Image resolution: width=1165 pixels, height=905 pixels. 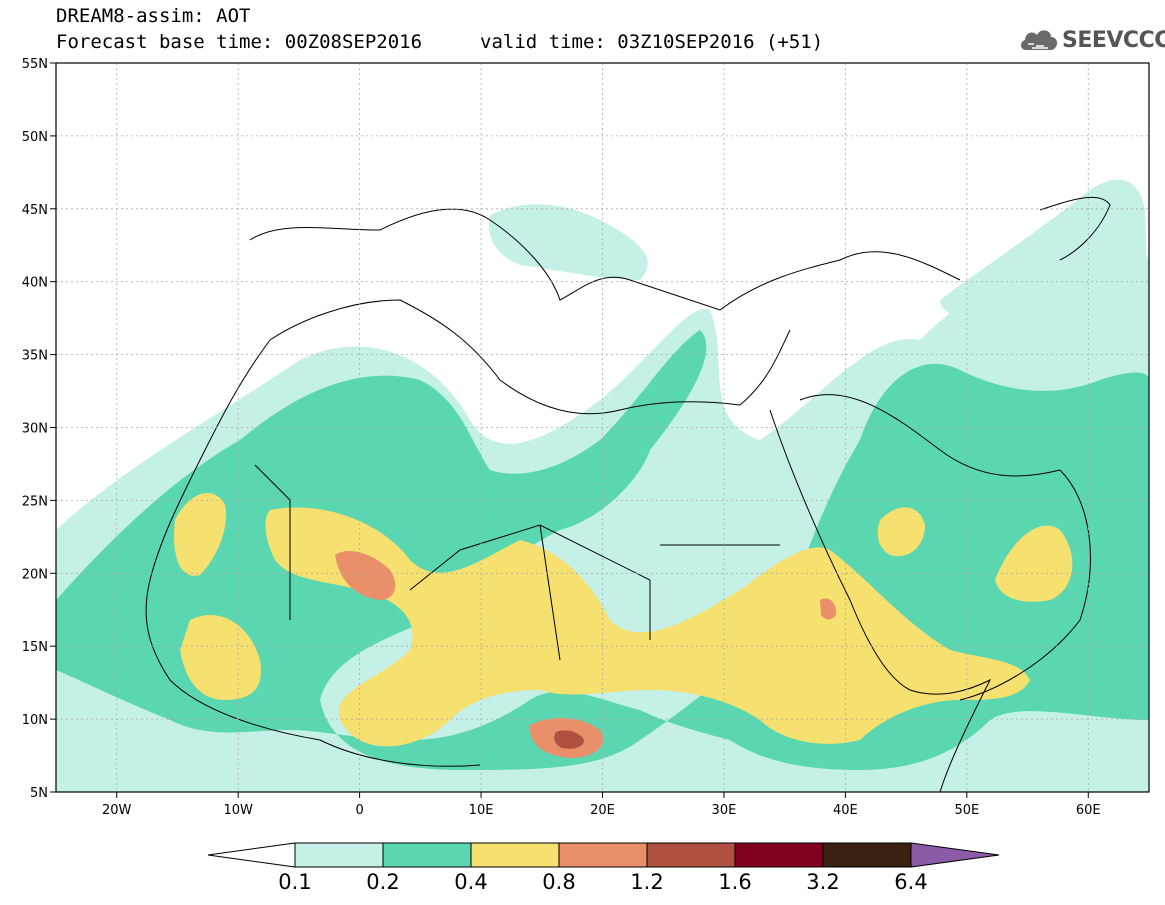 I want to click on aot-band-04b, so click(x=200, y=534).